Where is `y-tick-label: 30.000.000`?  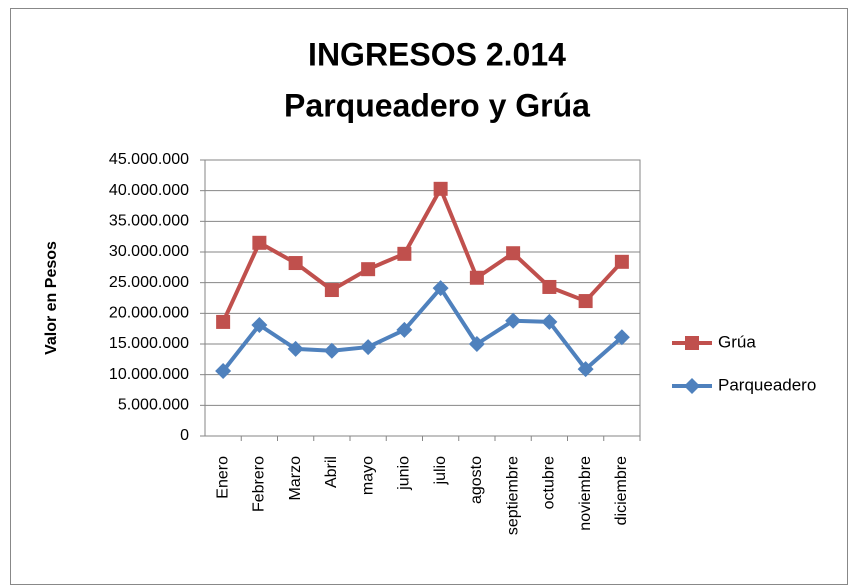
y-tick-label: 30.000.000 is located at coordinates (149, 251).